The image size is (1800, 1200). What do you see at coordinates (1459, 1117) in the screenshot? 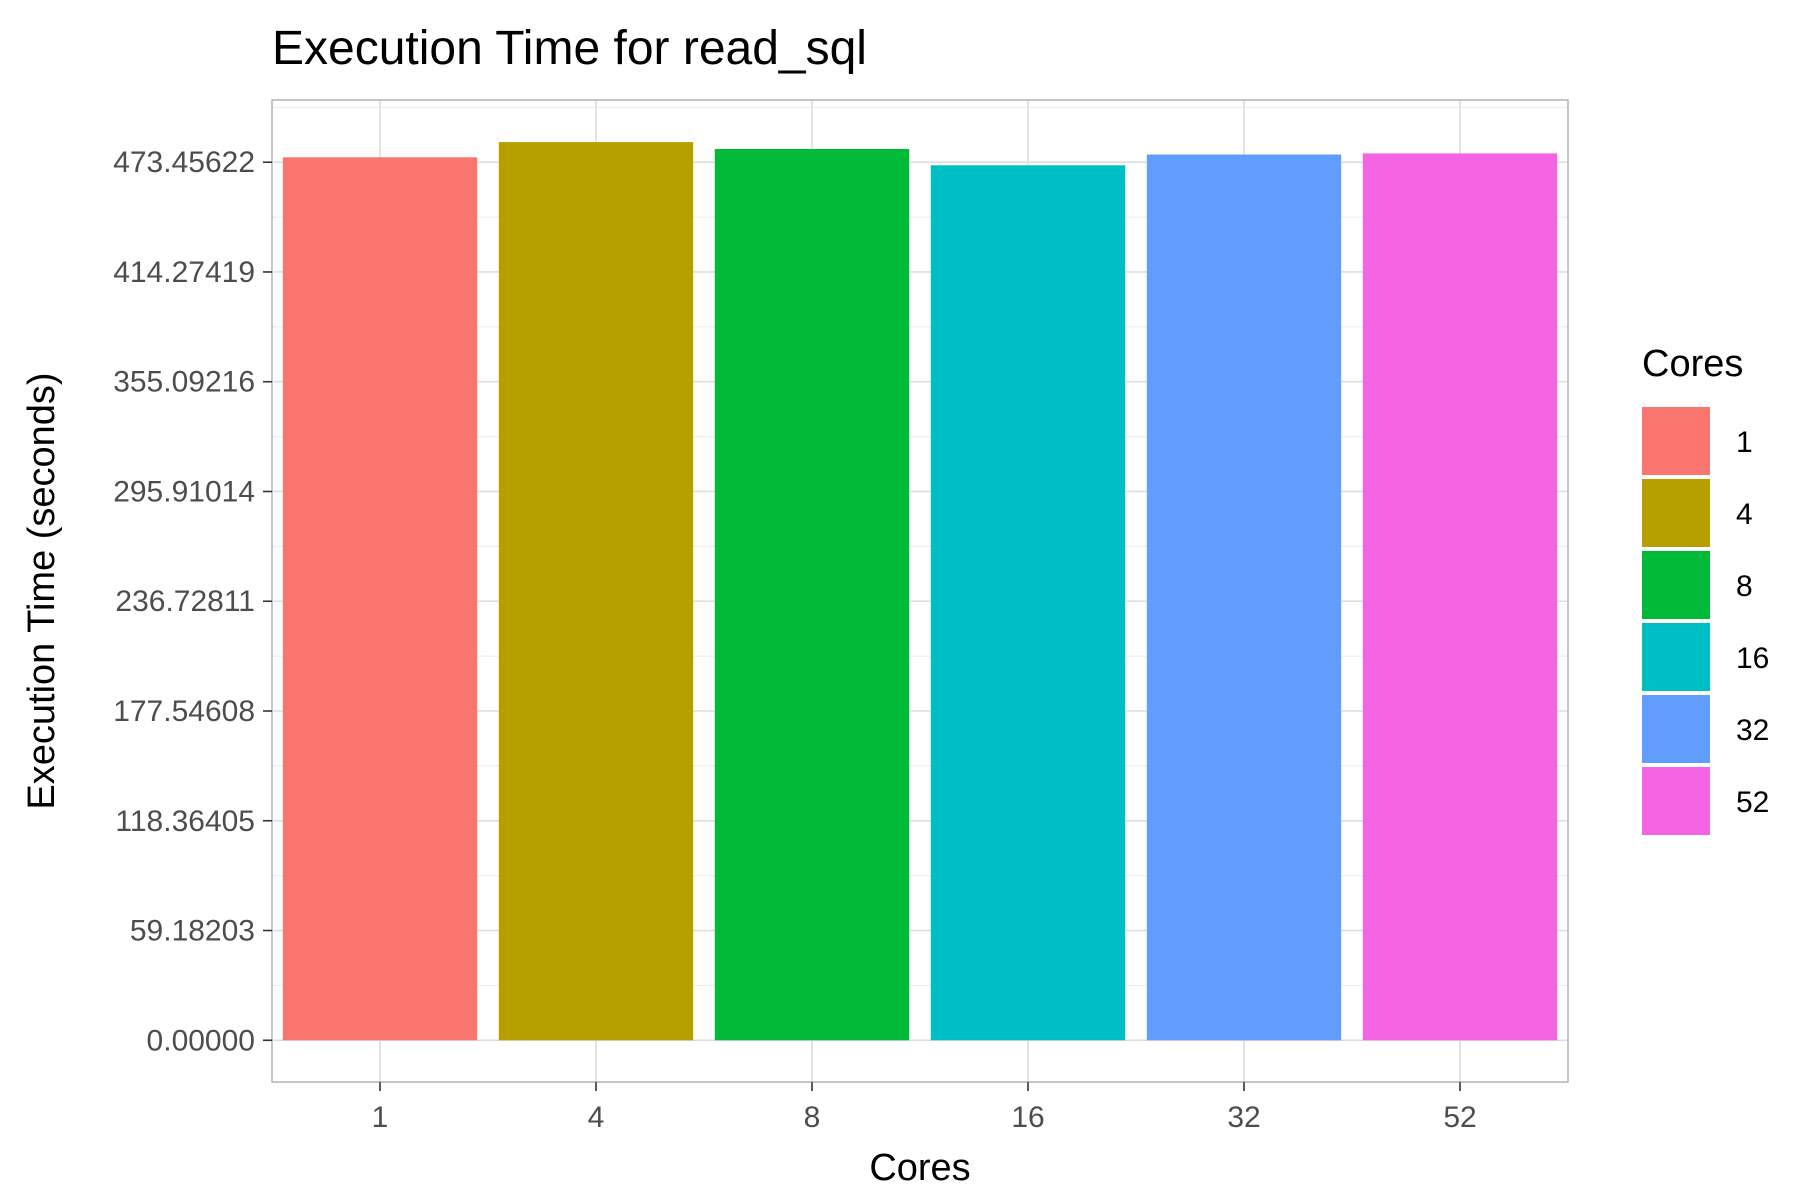
I see `x-tick-label: 52` at bounding box center [1459, 1117].